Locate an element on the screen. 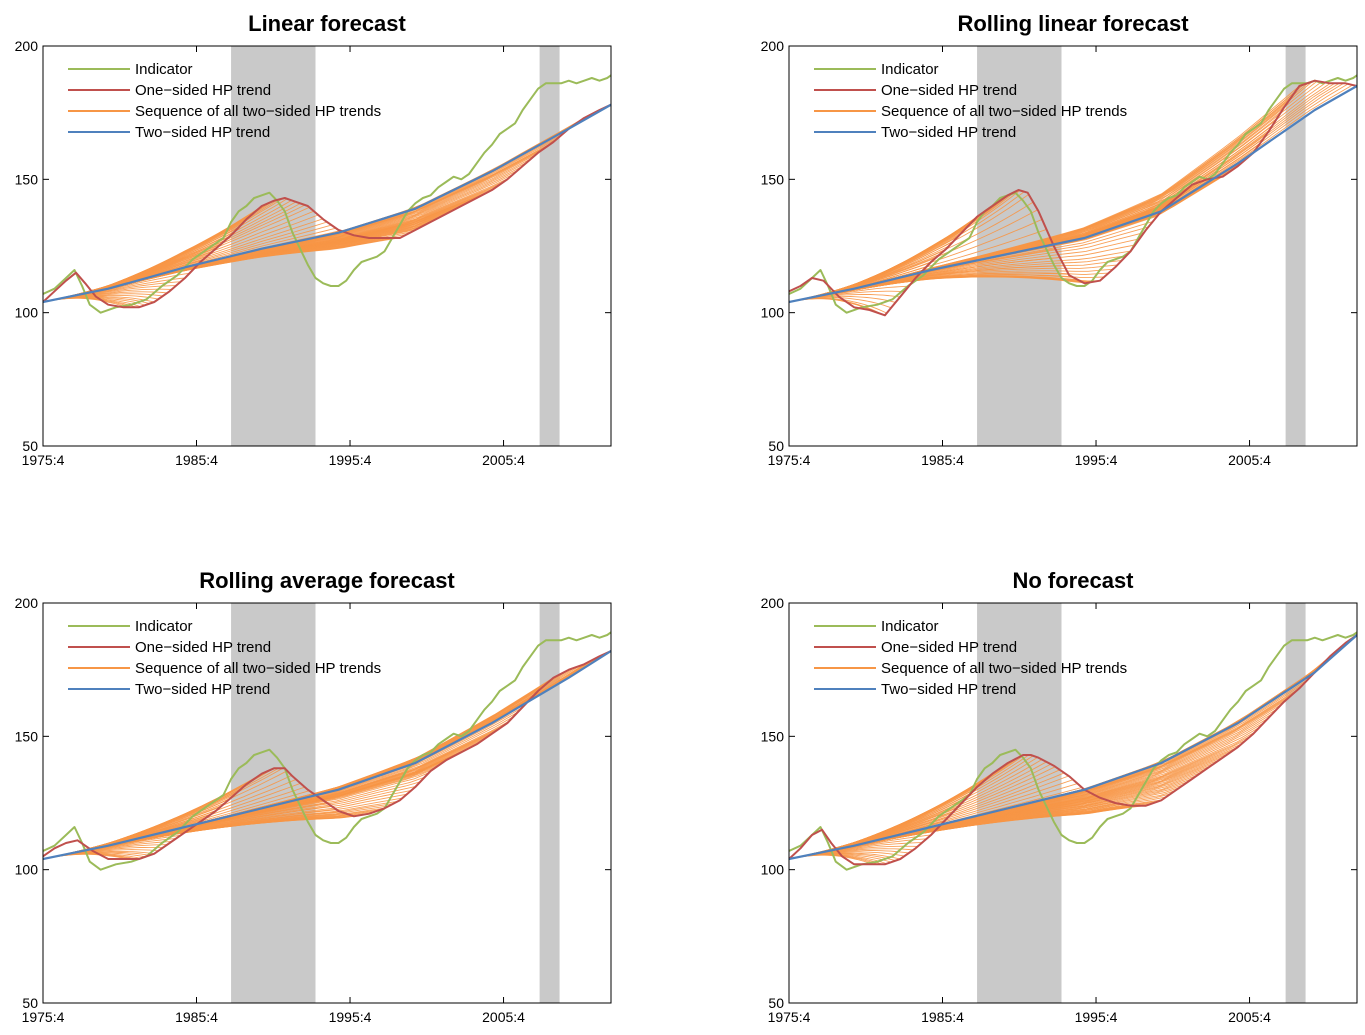  chart-title: Rolling average forecast is located at coordinates (327, 580).